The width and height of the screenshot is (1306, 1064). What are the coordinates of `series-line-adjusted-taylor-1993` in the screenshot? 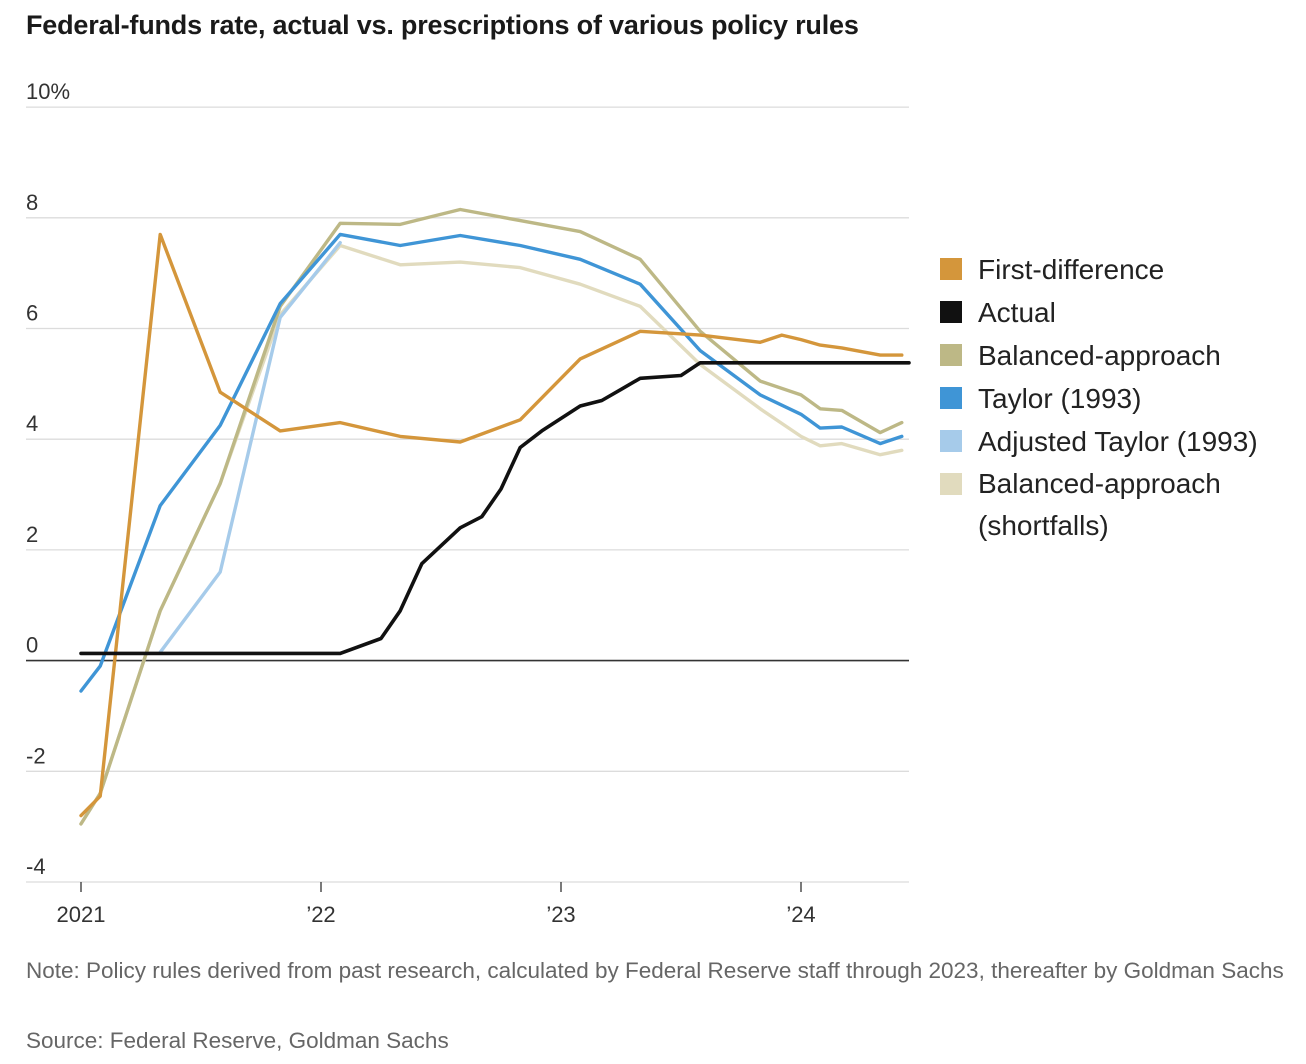 It's located at (250, 447).